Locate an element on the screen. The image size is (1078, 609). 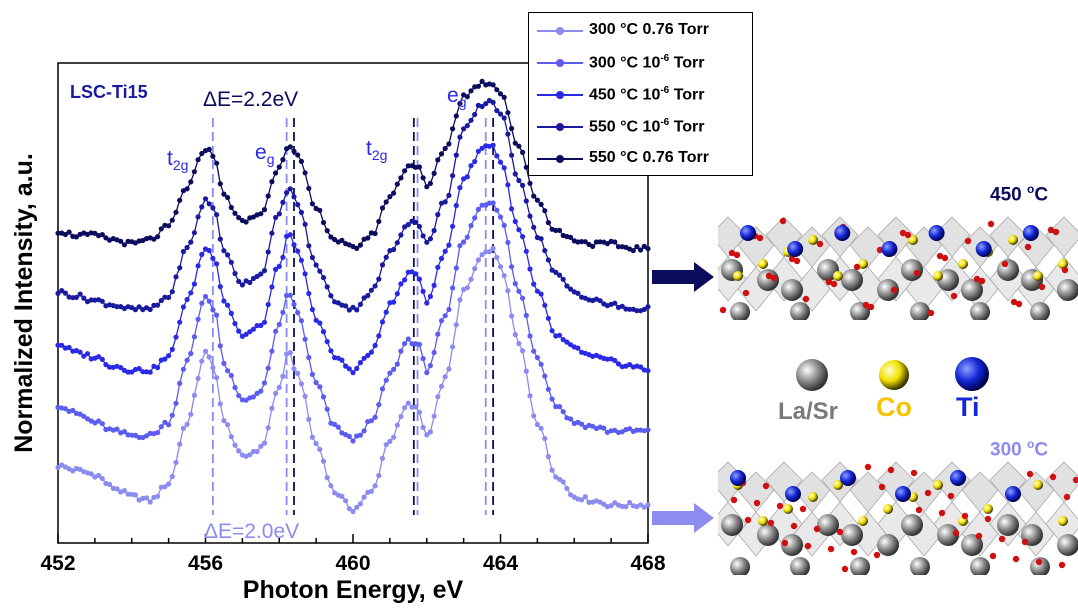
sample-label: LSC-Ti15 is located at coordinates (109, 92).